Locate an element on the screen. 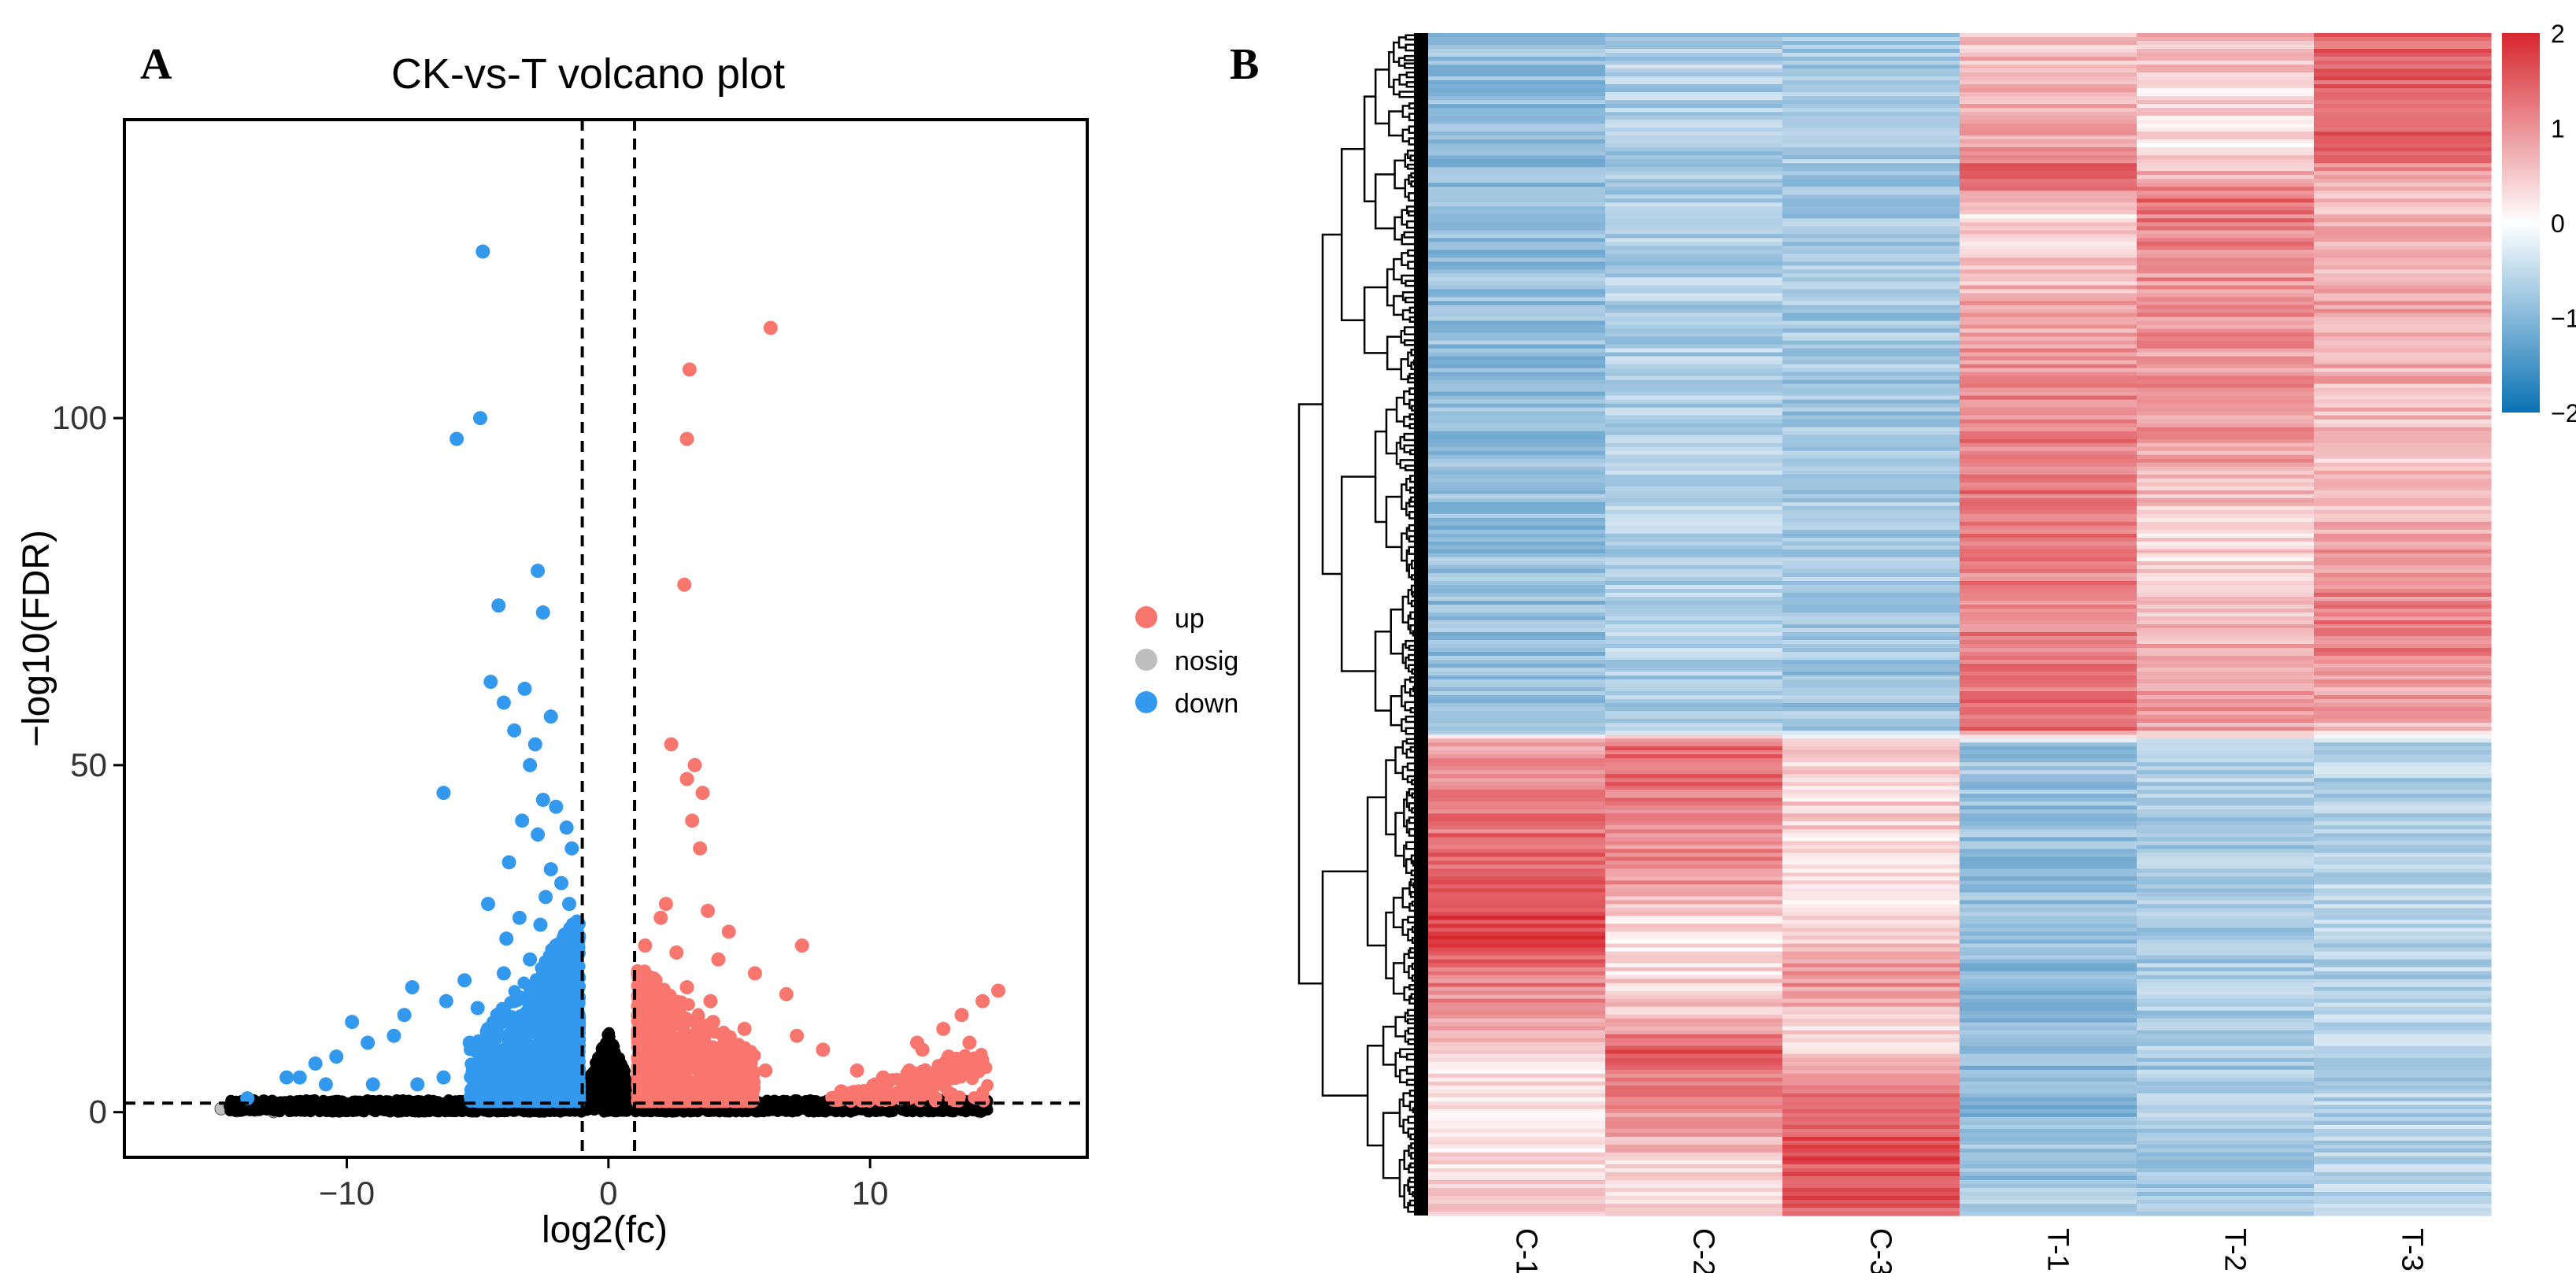 The width and height of the screenshot is (2576, 1273). volcano-x-axis-label: log2(fc) is located at coordinates (605, 1230).